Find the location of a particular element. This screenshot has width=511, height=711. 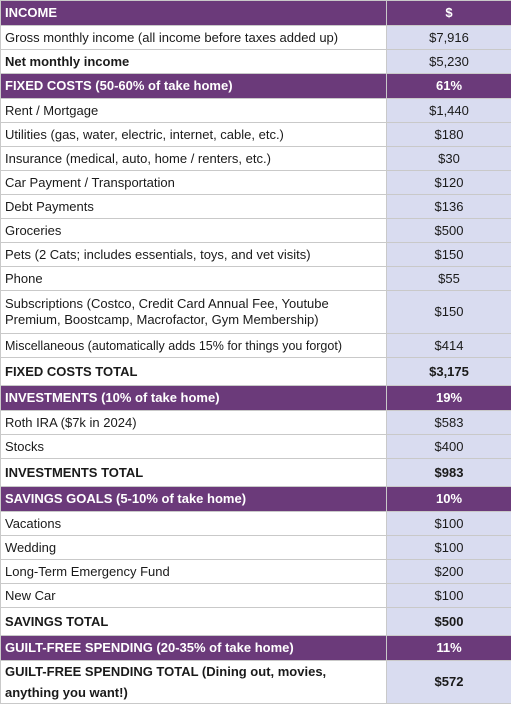

section-header-fixed-costs: FIXED COSTS (50-60% of take home) 61% is located at coordinates (255, 86).